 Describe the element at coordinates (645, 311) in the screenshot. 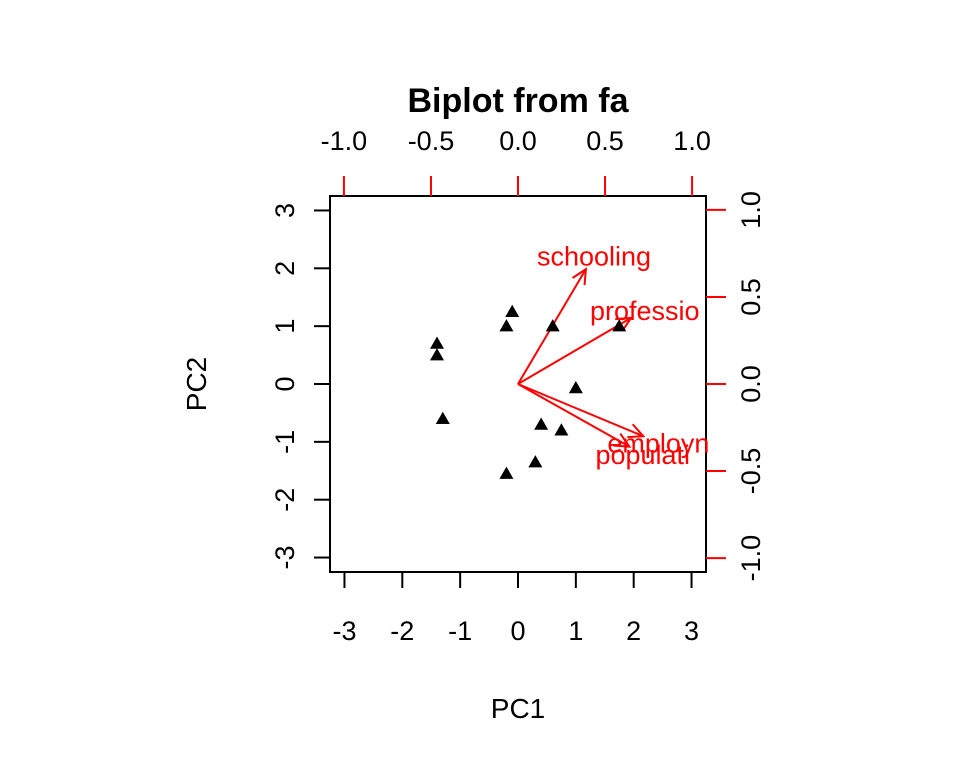

I see `loading-label: professio` at that location.